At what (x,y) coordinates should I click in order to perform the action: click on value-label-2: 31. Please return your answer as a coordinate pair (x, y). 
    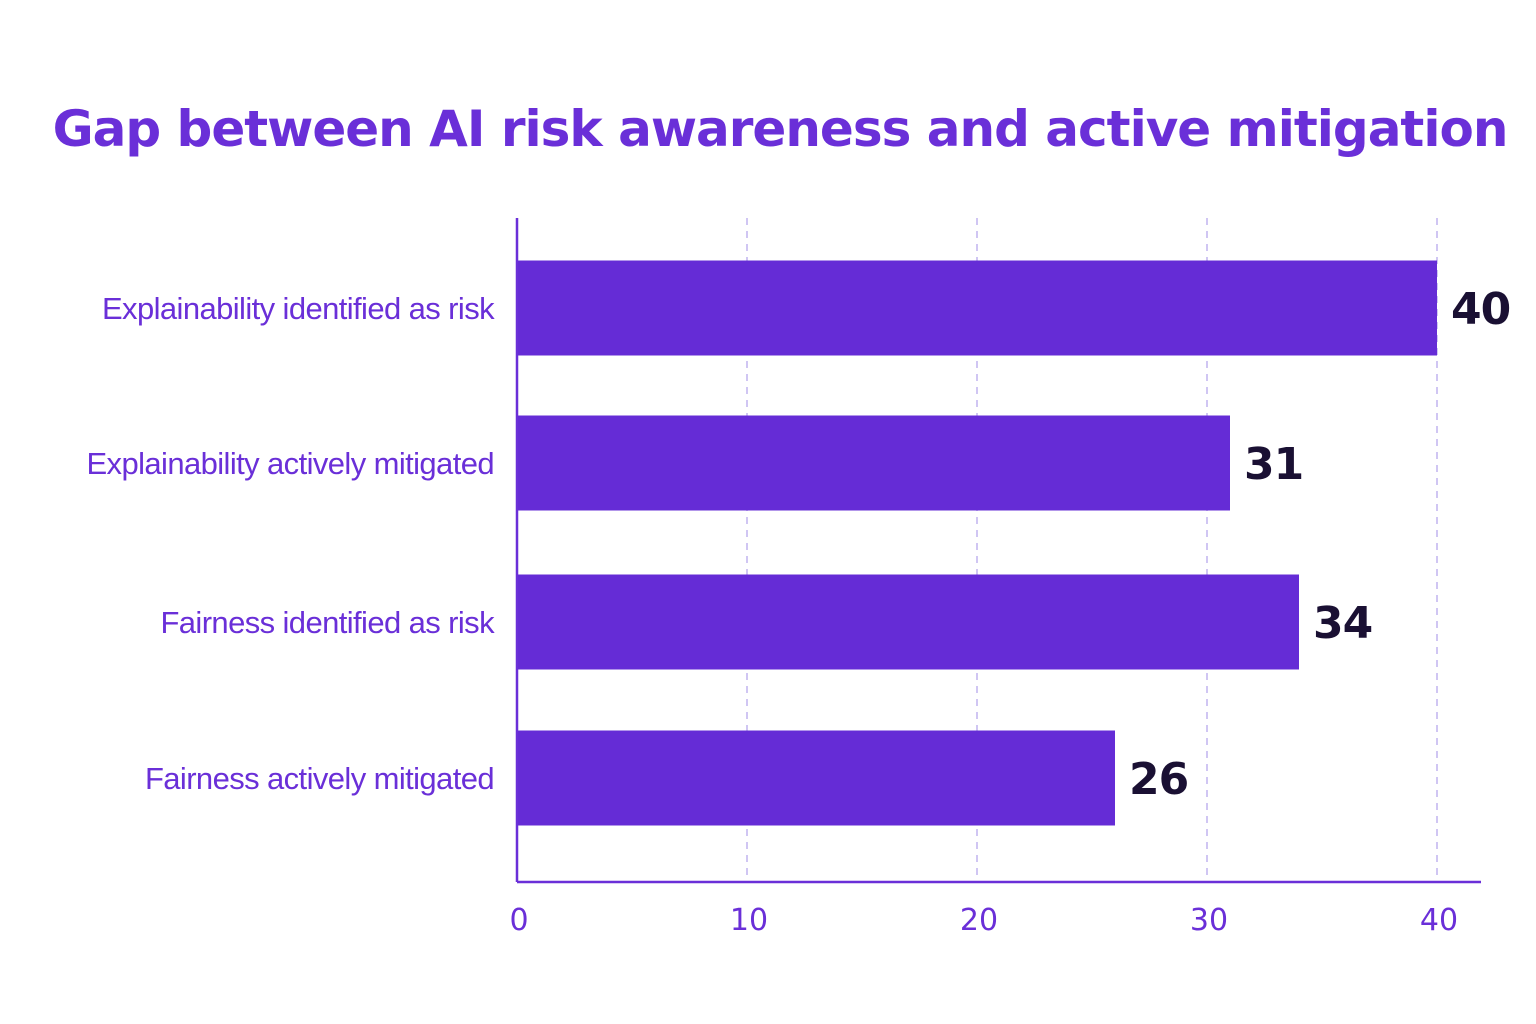
    Looking at the image, I should click on (1273, 464).